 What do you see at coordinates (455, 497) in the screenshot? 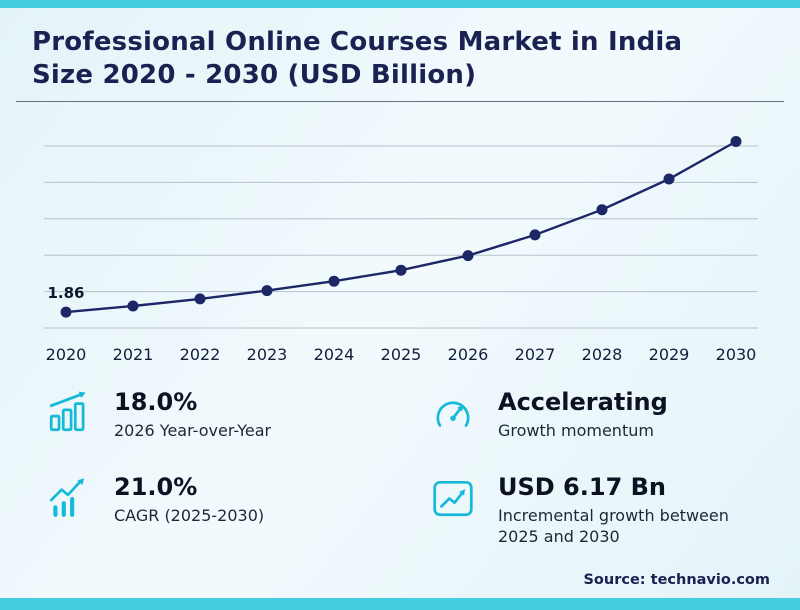
I see `growth-chart-box-icon` at bounding box center [455, 497].